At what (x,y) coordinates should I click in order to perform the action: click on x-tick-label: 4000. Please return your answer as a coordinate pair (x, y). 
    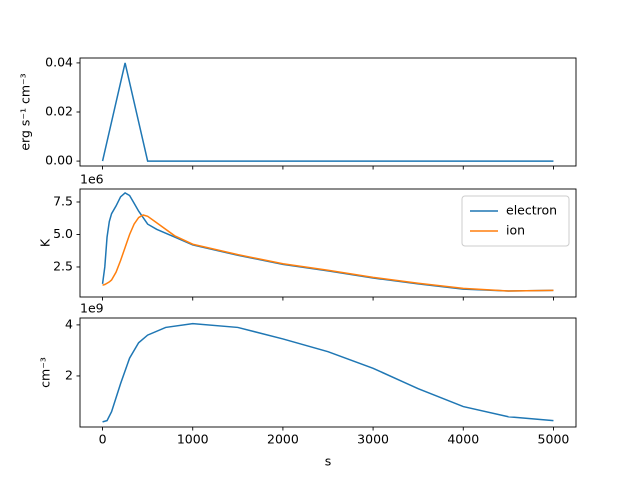
    Looking at the image, I should click on (463, 439).